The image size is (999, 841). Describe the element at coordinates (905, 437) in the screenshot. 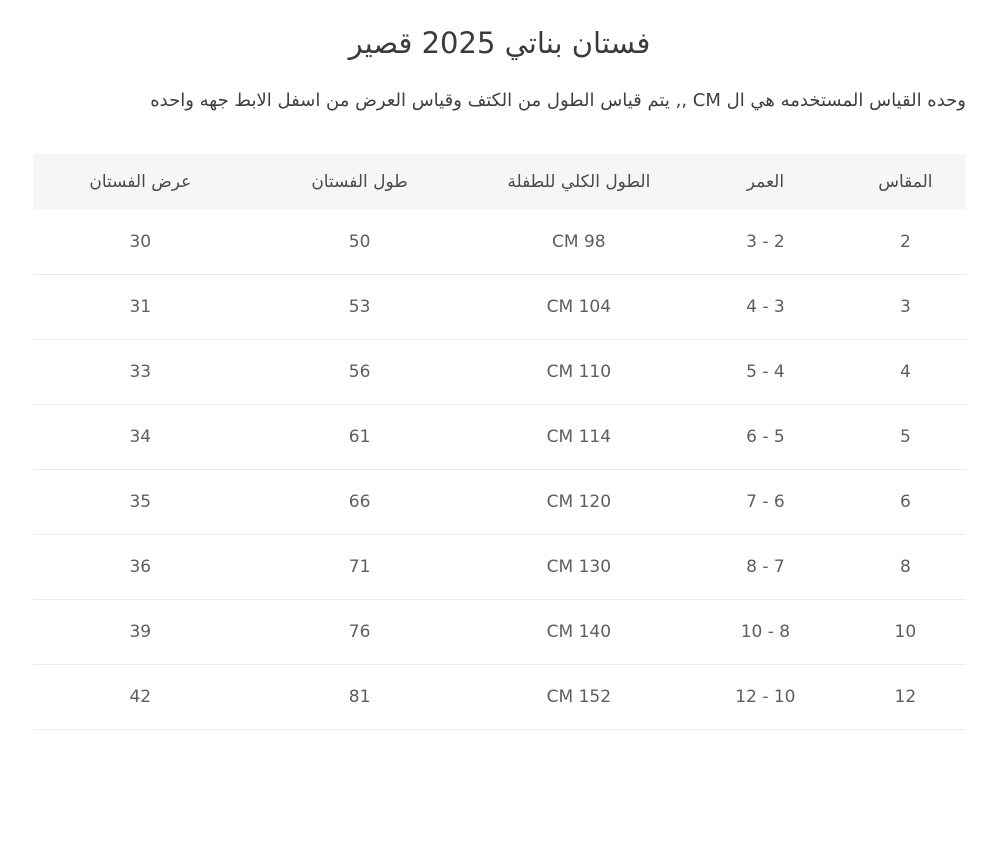

I see `table-cell: 5` at that location.